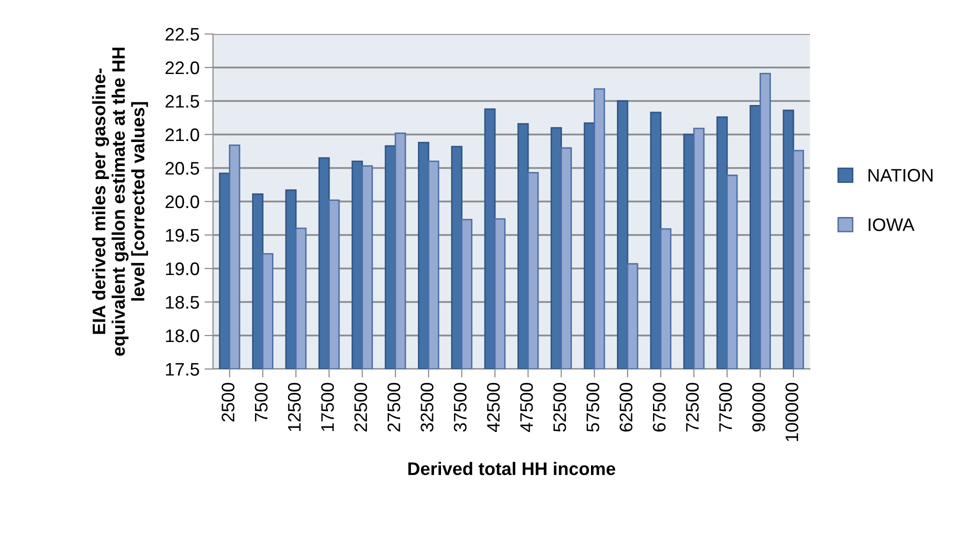 The width and height of the screenshot is (975, 541). Describe the element at coordinates (512, 469) in the screenshot. I see `x-axis-title: Derived total HH income` at that location.